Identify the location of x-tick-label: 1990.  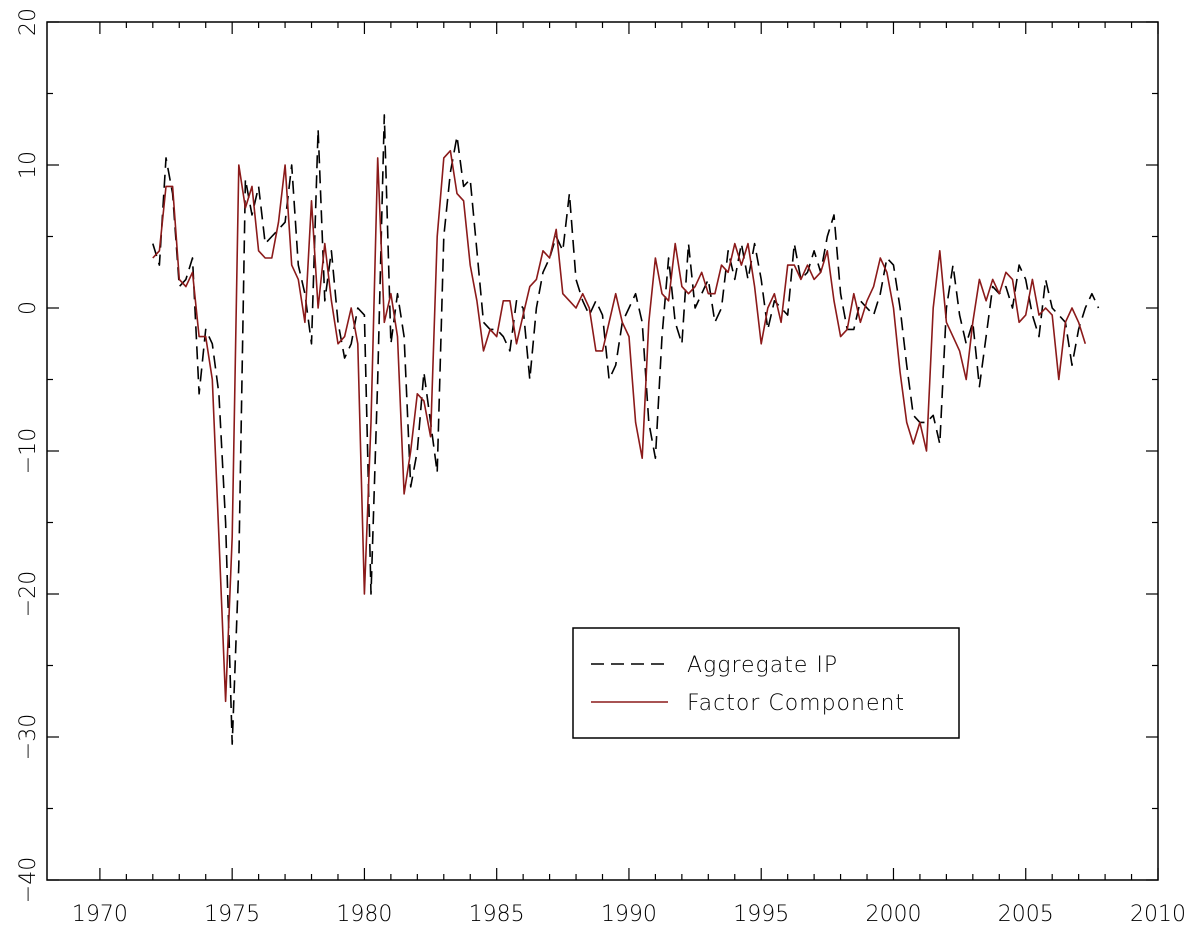
(629, 914).